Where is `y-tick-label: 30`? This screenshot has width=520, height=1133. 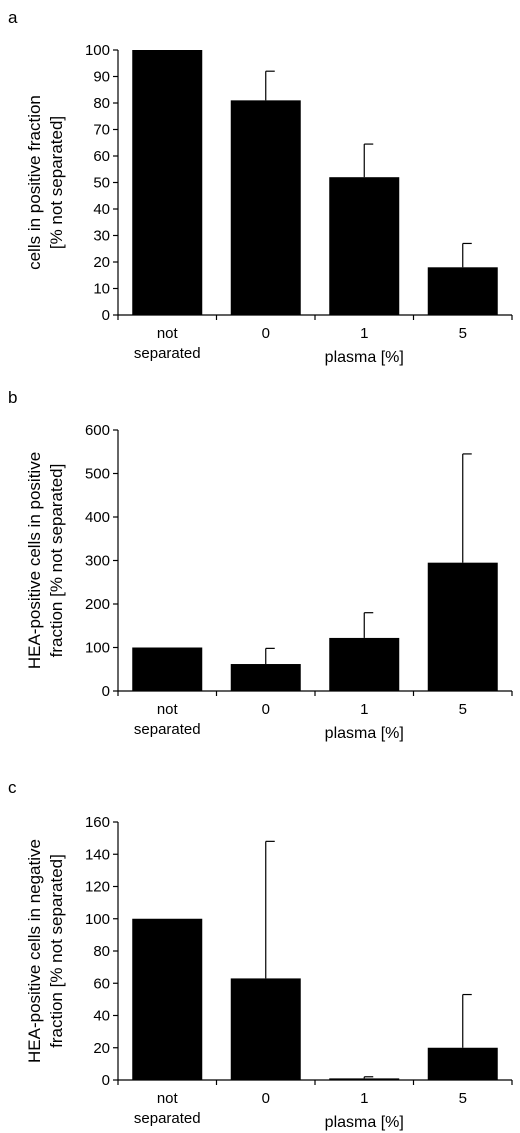
y-tick-label: 30 is located at coordinates (101, 236).